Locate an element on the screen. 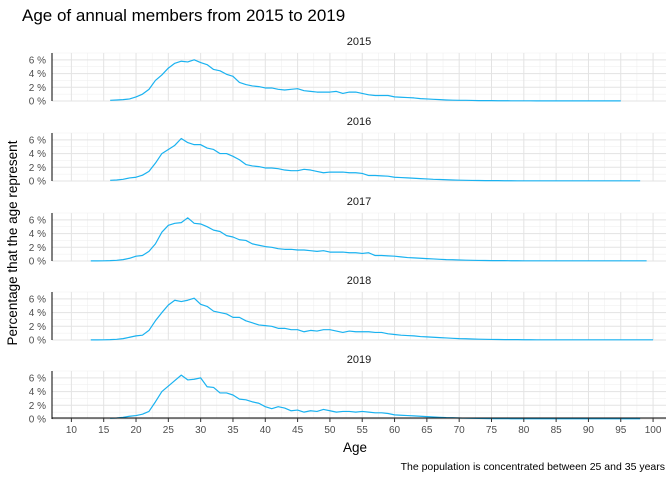 This screenshot has height=480, width=672. x-tick-label: 90 is located at coordinates (589, 430).